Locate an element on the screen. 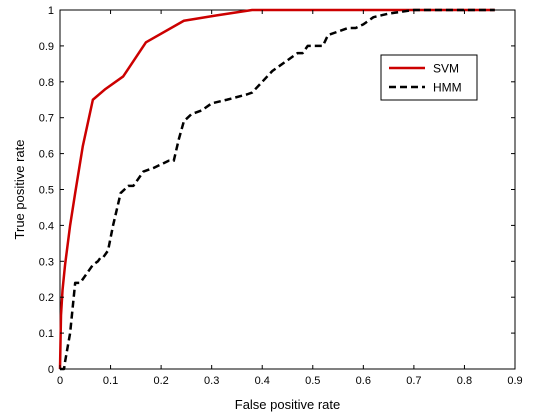 Image resolution: width=536 pixels, height=418 pixels. x-tick-label: 0.3 is located at coordinates (211, 381).